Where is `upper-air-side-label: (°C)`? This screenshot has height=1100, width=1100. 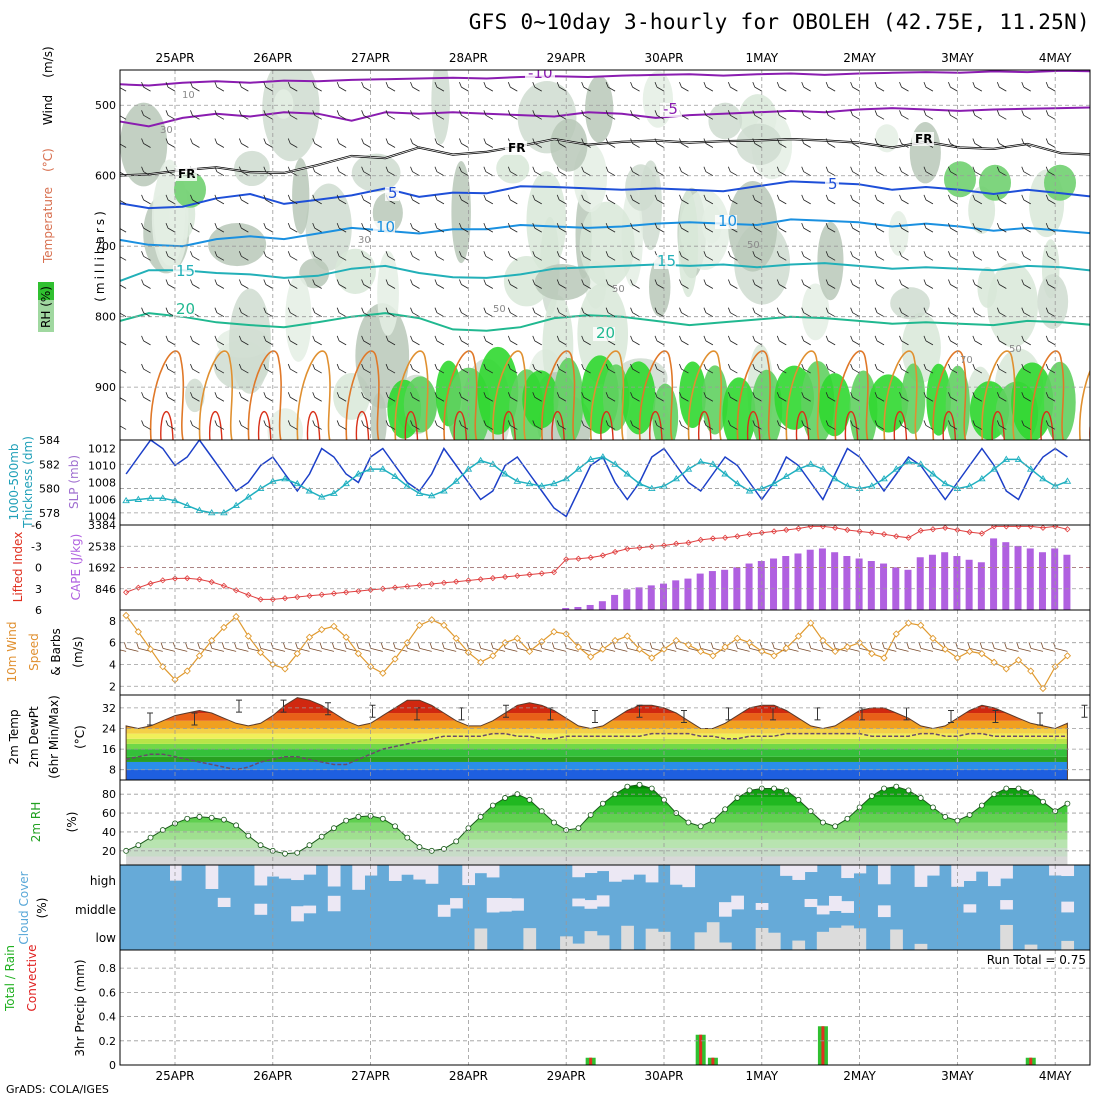 upper-air-side-label: (°C) is located at coordinates (48, 160).